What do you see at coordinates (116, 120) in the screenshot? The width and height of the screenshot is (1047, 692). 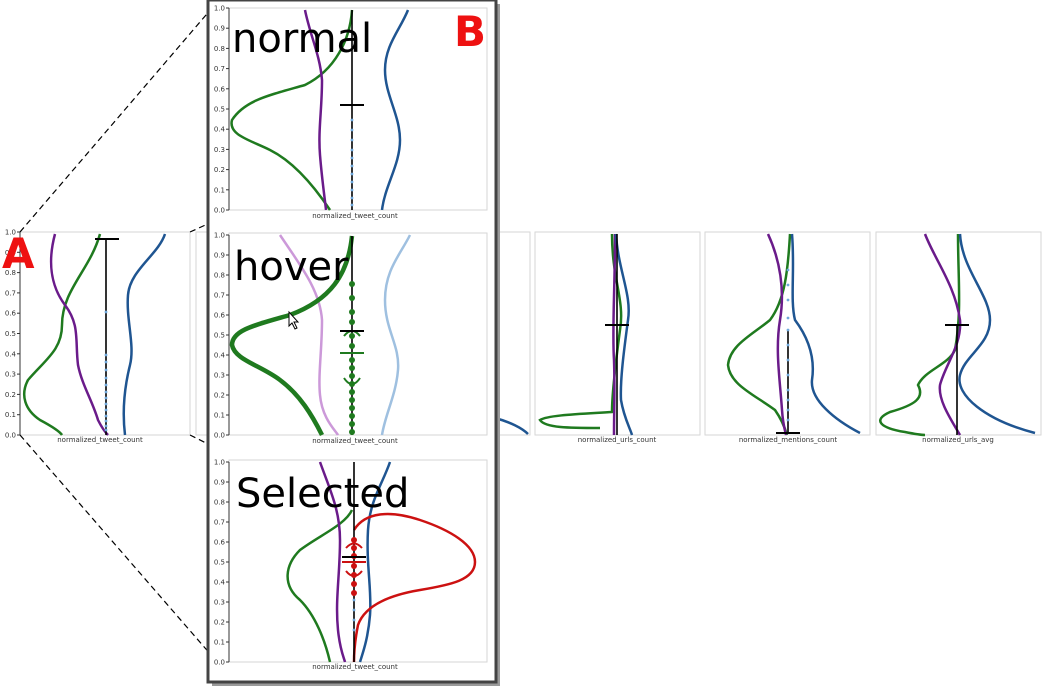 I see `zoom-guide-top-left` at bounding box center [116, 120].